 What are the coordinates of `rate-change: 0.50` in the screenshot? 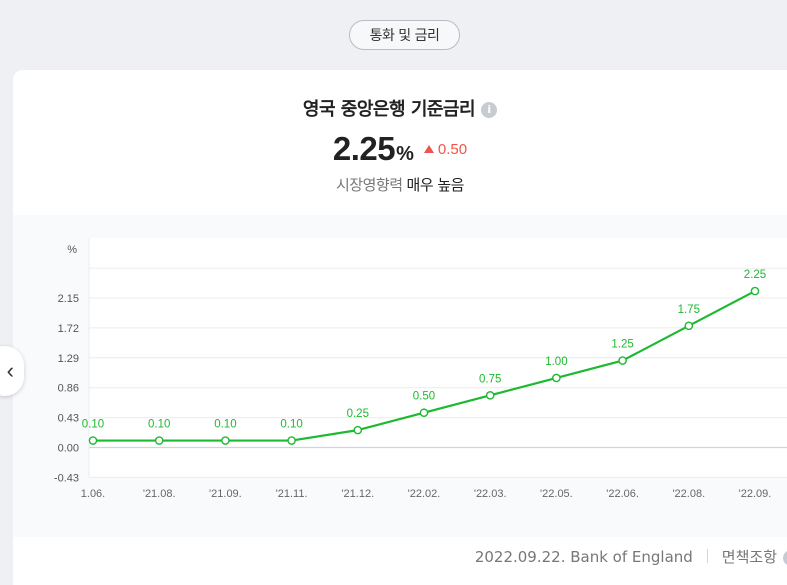 It's located at (445, 149).